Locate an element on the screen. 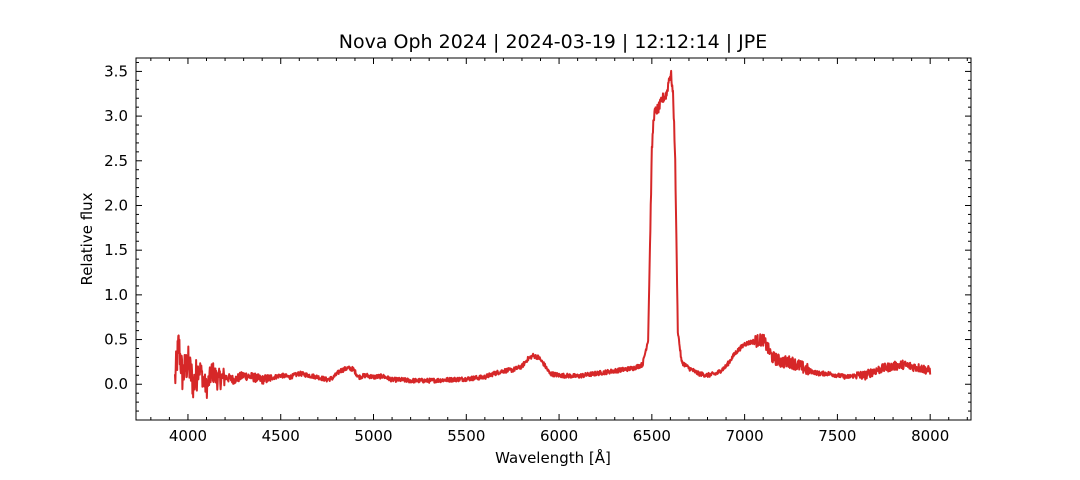 The image size is (1080, 480). x-tick-label: 5500 is located at coordinates (466, 436).